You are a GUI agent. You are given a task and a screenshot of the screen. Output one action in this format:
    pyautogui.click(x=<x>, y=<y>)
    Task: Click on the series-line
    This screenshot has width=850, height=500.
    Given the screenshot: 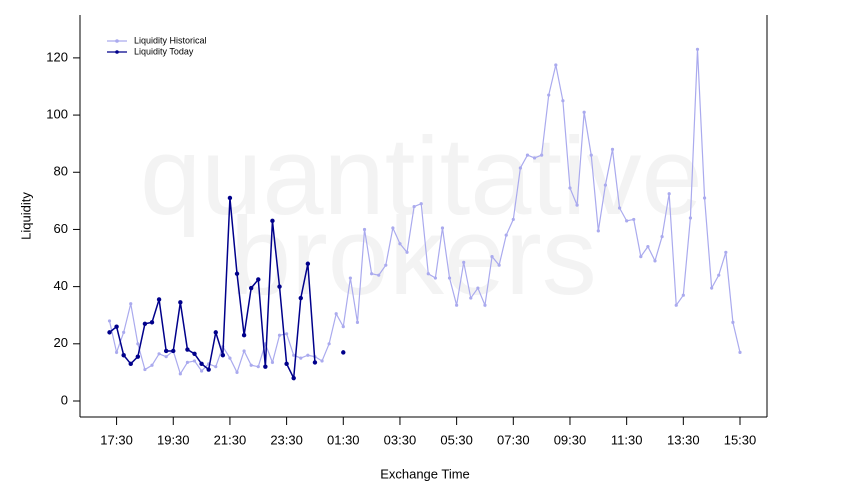 What is the action you would take?
    pyautogui.click(x=212, y=289)
    